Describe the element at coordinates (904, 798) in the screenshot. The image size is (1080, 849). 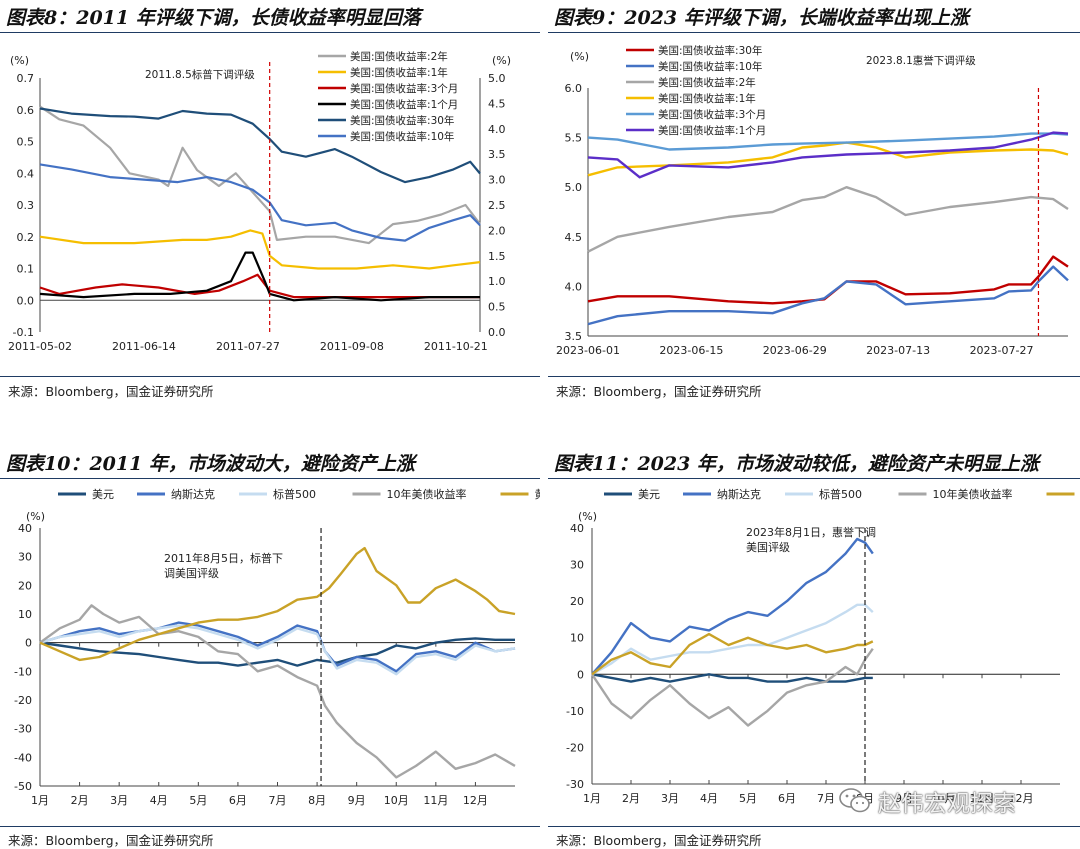
I see `x-tick-label: 9月` at that location.